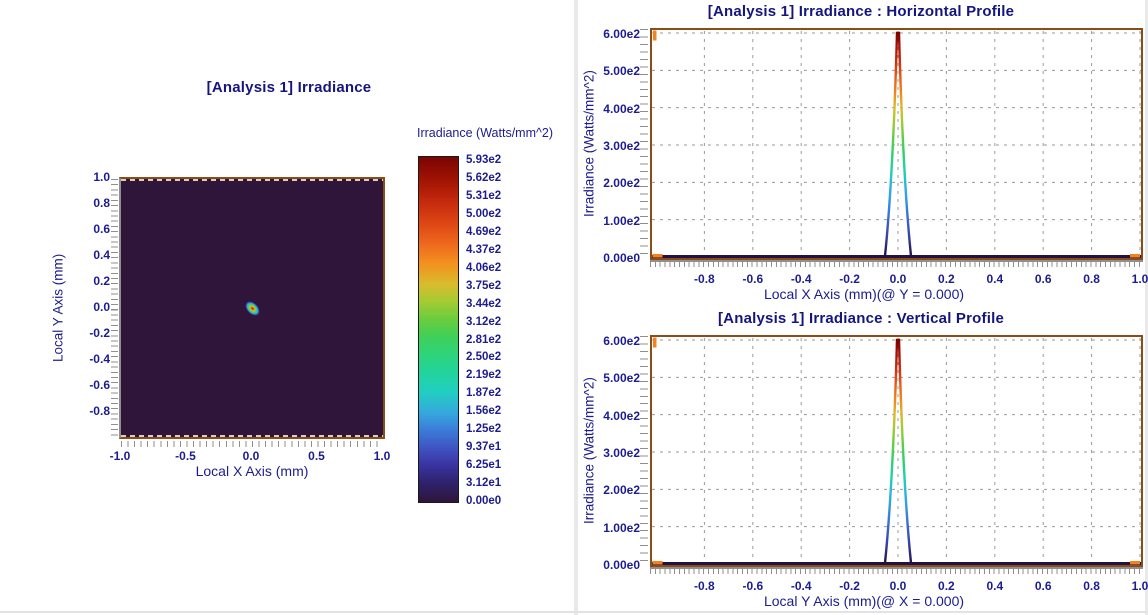  Describe the element at coordinates (574, 612) in the screenshot. I see `bottom-edge-divider` at that location.